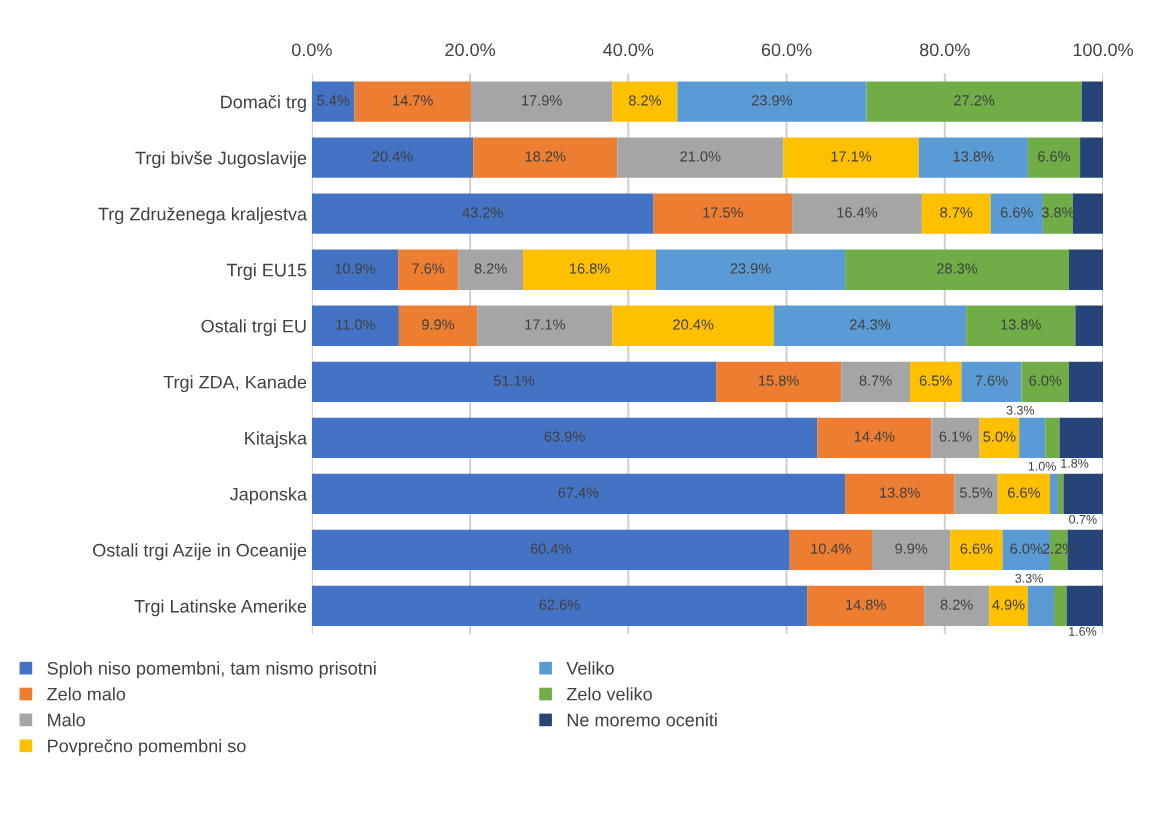 The image size is (1155, 818). Describe the element at coordinates (1083, 519) in the screenshot. I see `data-label: 0.7%` at that location.